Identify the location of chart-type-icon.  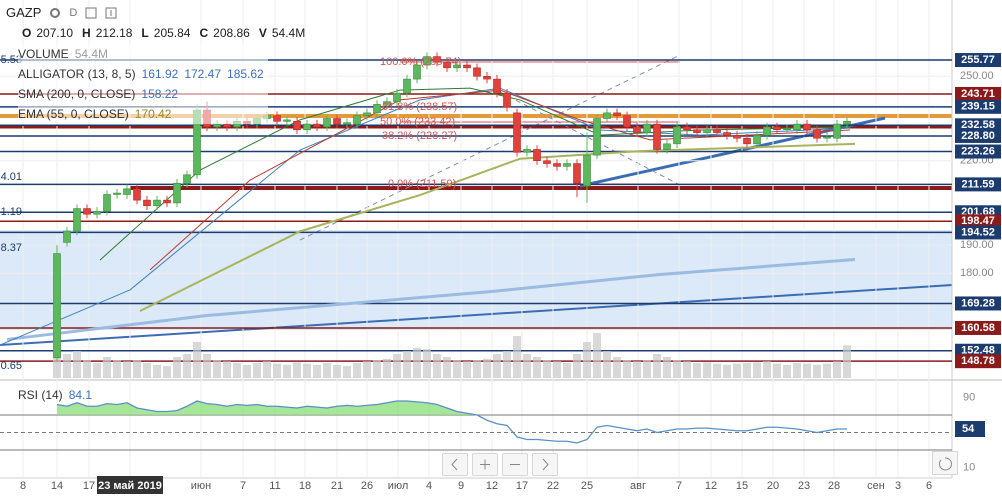
(91, 13).